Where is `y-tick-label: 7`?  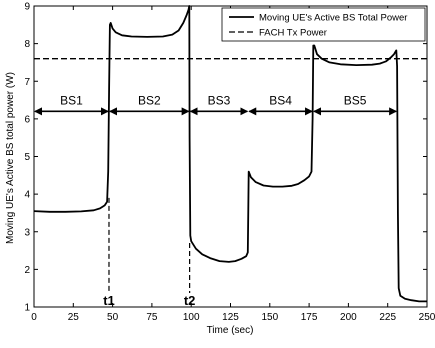 y-tick-label: 7 is located at coordinates (27, 82).